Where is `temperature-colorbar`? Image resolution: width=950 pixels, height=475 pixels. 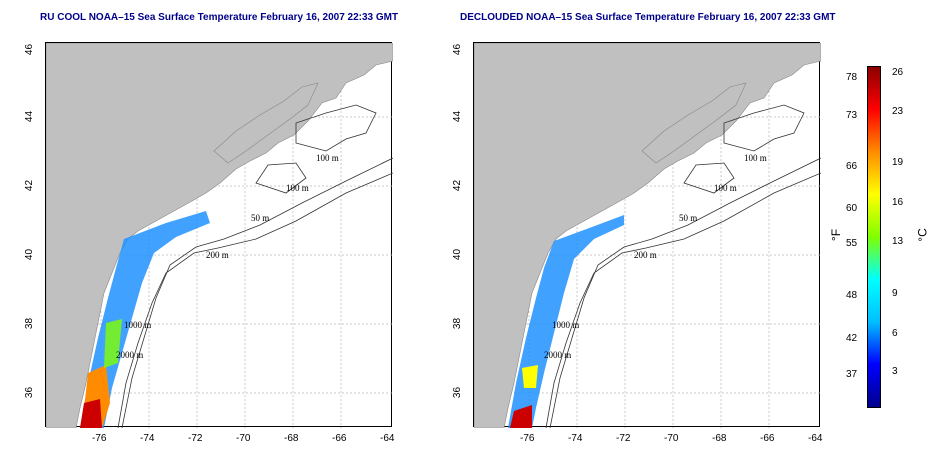 temperature-colorbar is located at coordinates (874, 237).